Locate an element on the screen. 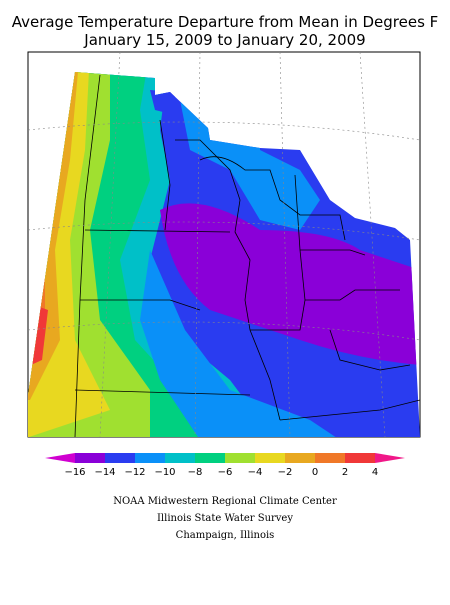  footer-line: Champaign, Illinois is located at coordinates (225, 535).